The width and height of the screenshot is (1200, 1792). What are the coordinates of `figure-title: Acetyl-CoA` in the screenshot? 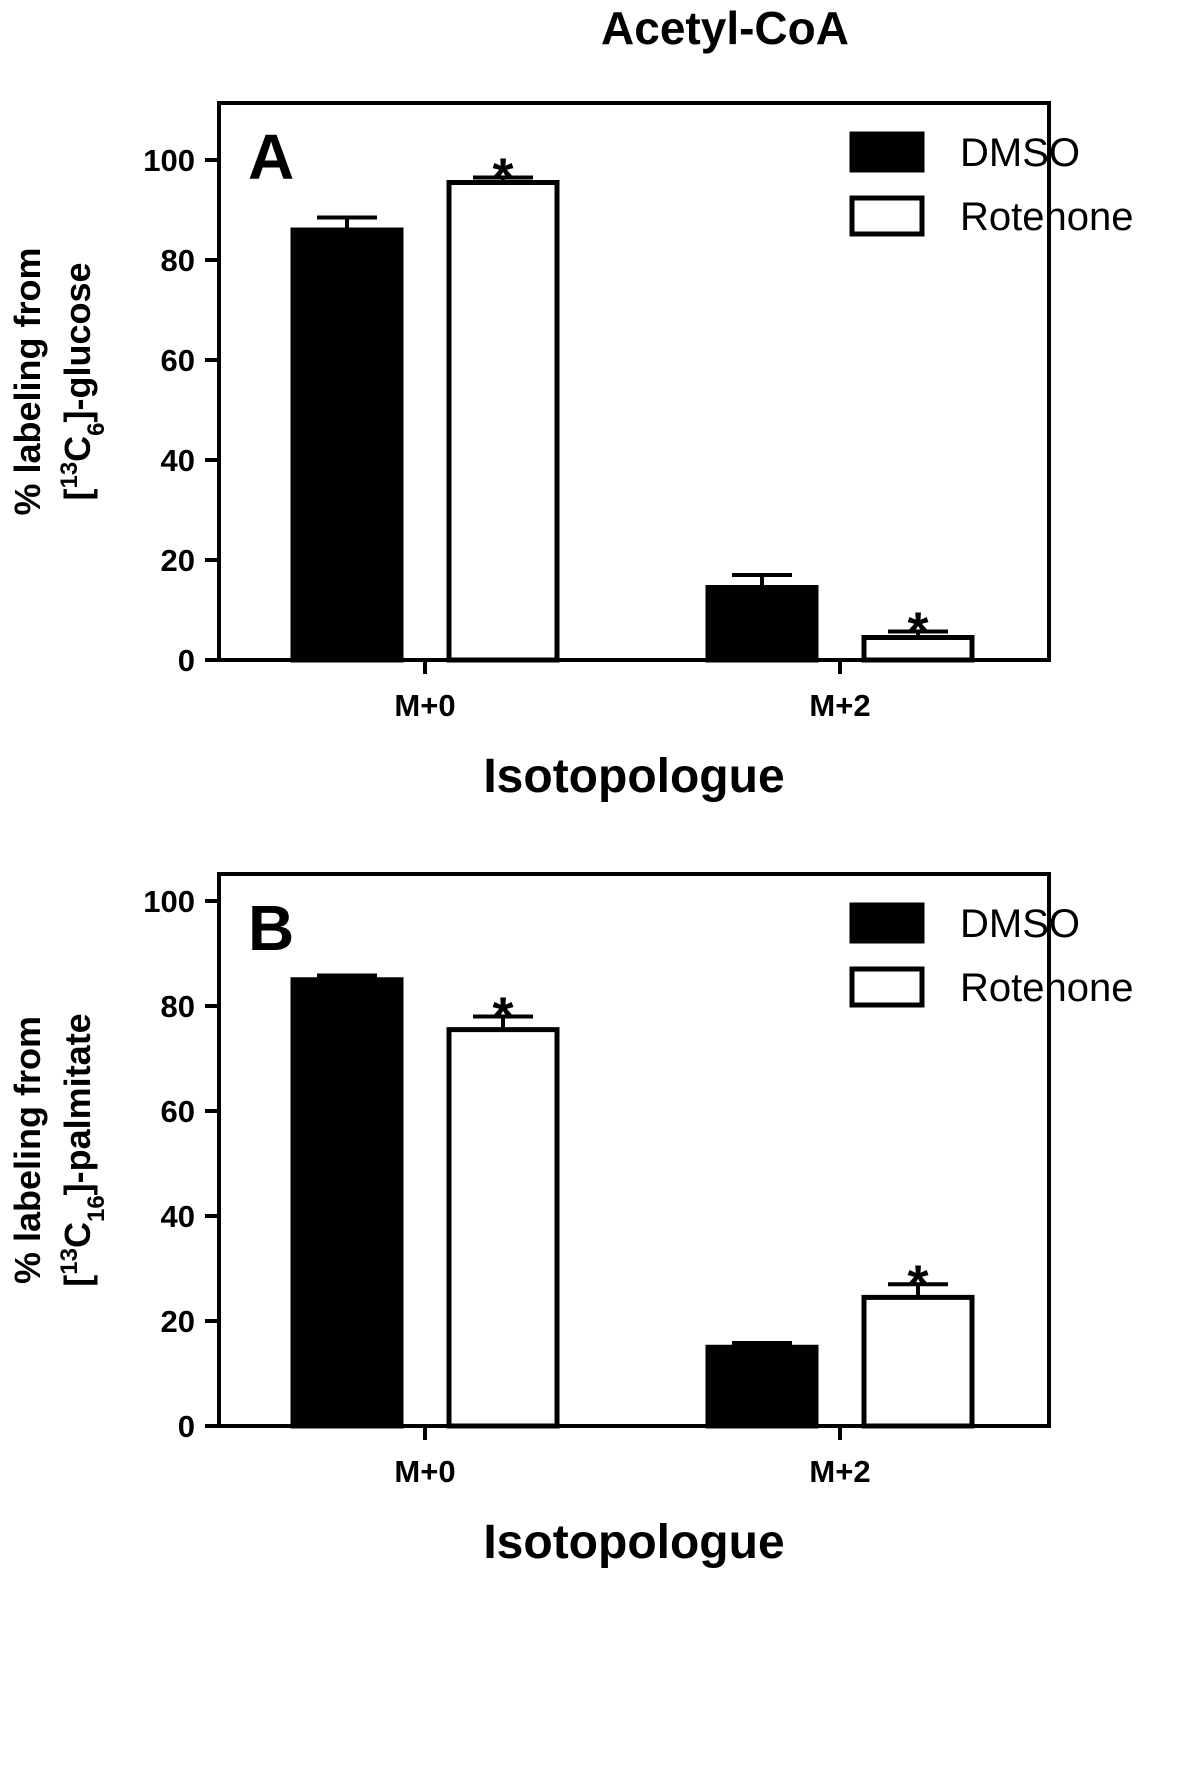 It's located at (725, 28).